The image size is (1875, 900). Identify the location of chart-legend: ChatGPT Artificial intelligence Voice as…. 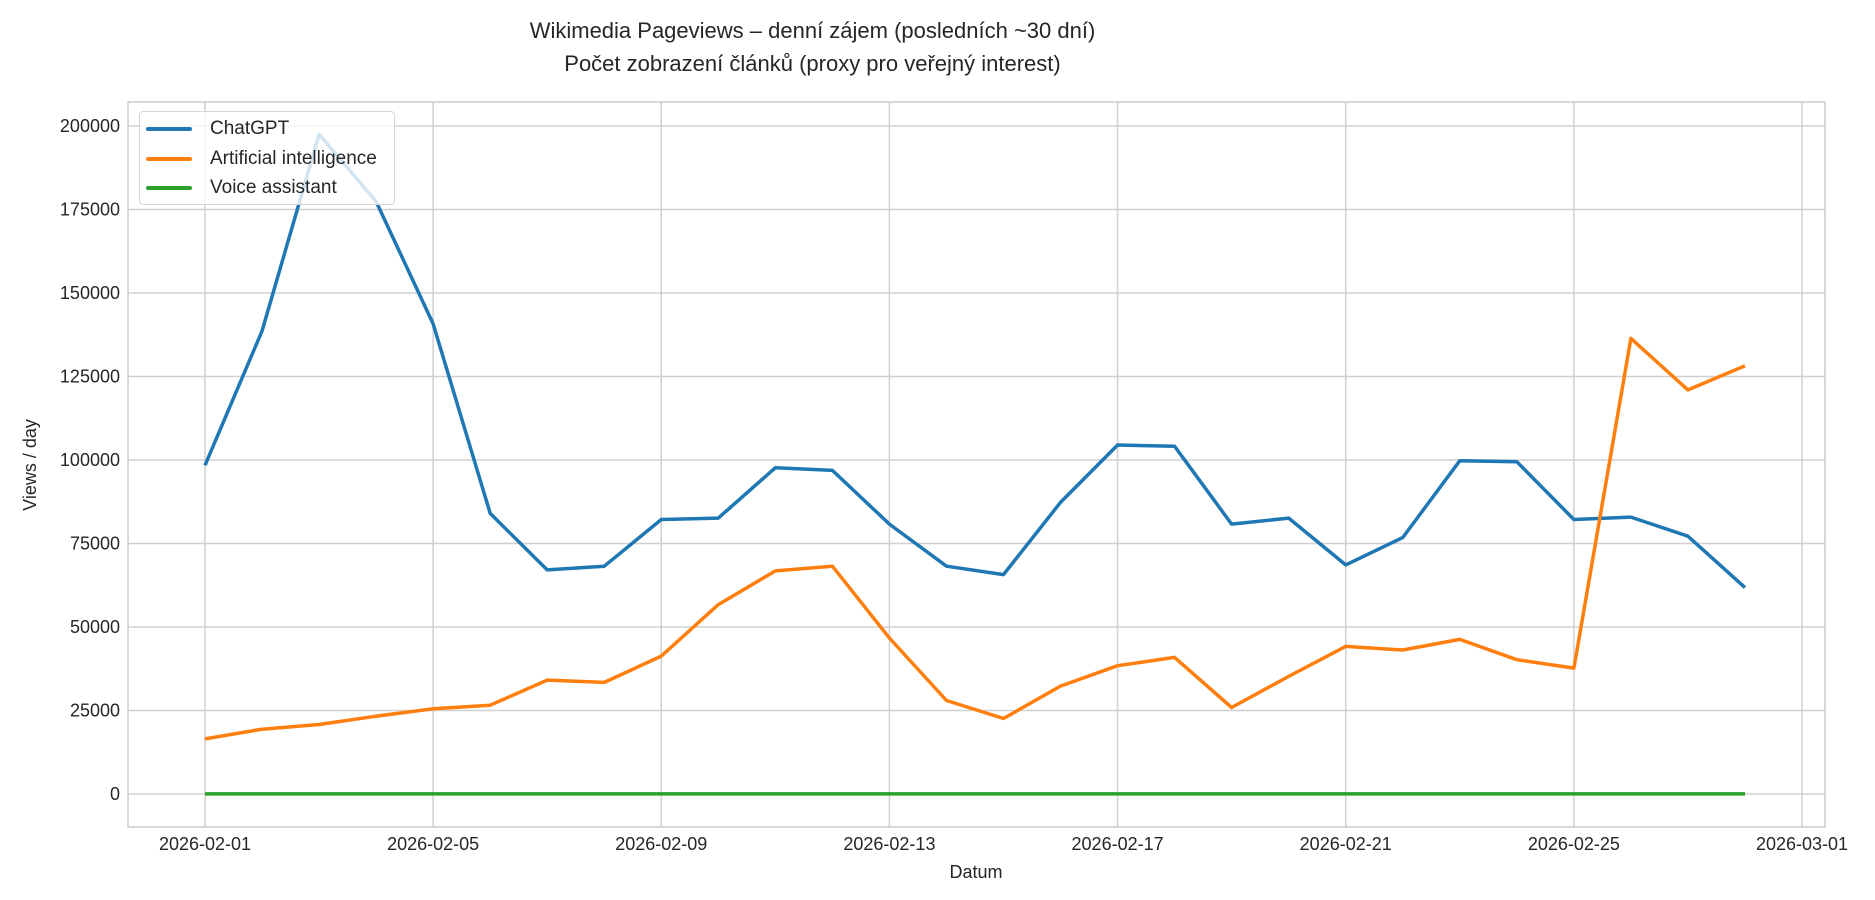
(267, 158).